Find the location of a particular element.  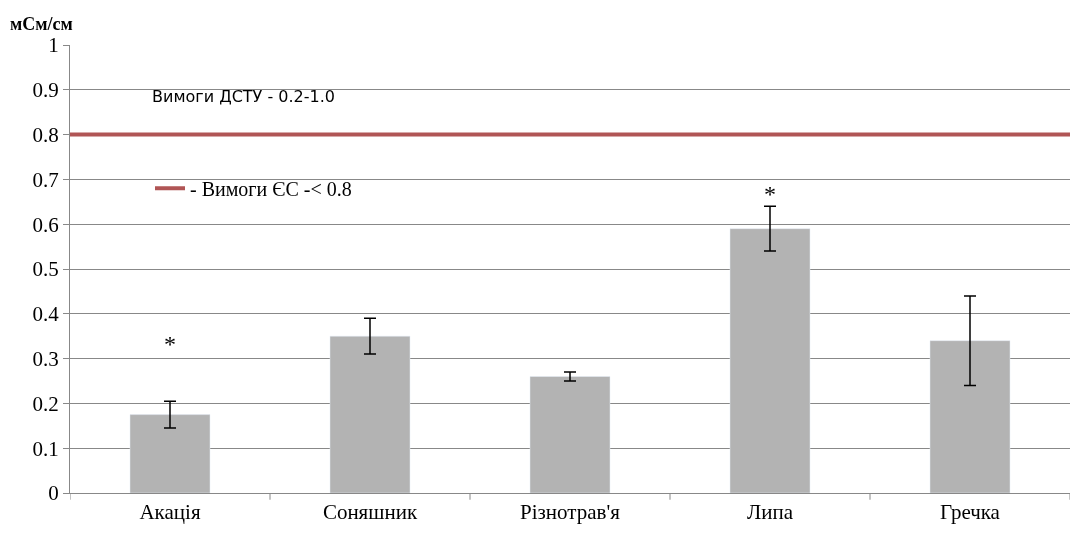

y-tick-label: 0.4 is located at coordinates (46, 314).